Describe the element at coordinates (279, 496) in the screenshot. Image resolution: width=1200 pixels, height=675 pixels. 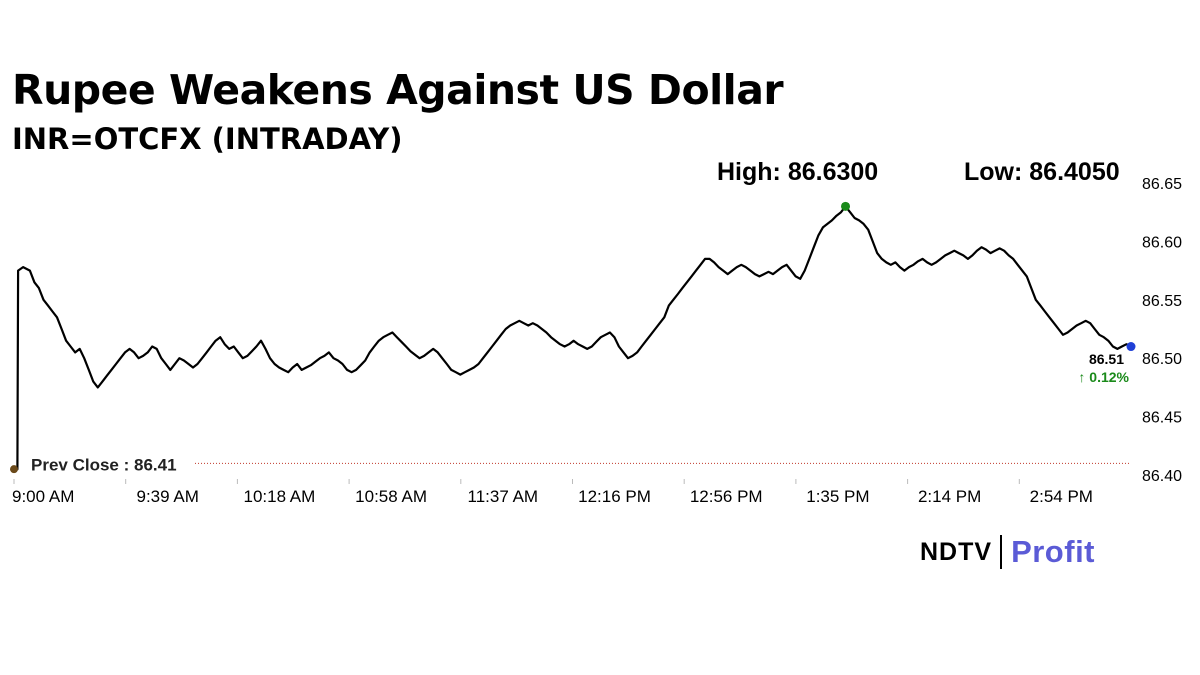
I see `x-tick-label: 10:18 AM` at that location.